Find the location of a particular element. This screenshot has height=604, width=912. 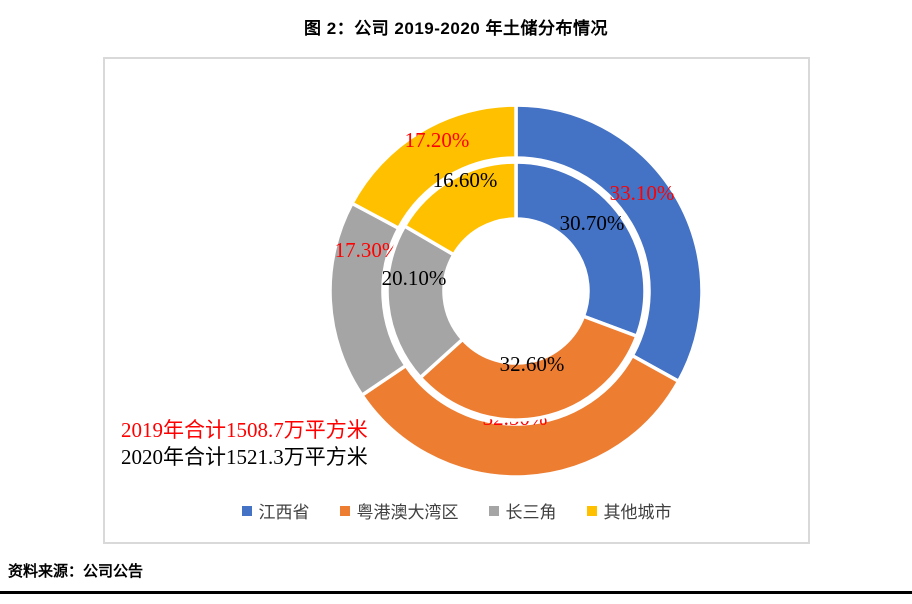

slice-label-2020-粤港澳大湾区: 32.60% is located at coordinates (532, 364).